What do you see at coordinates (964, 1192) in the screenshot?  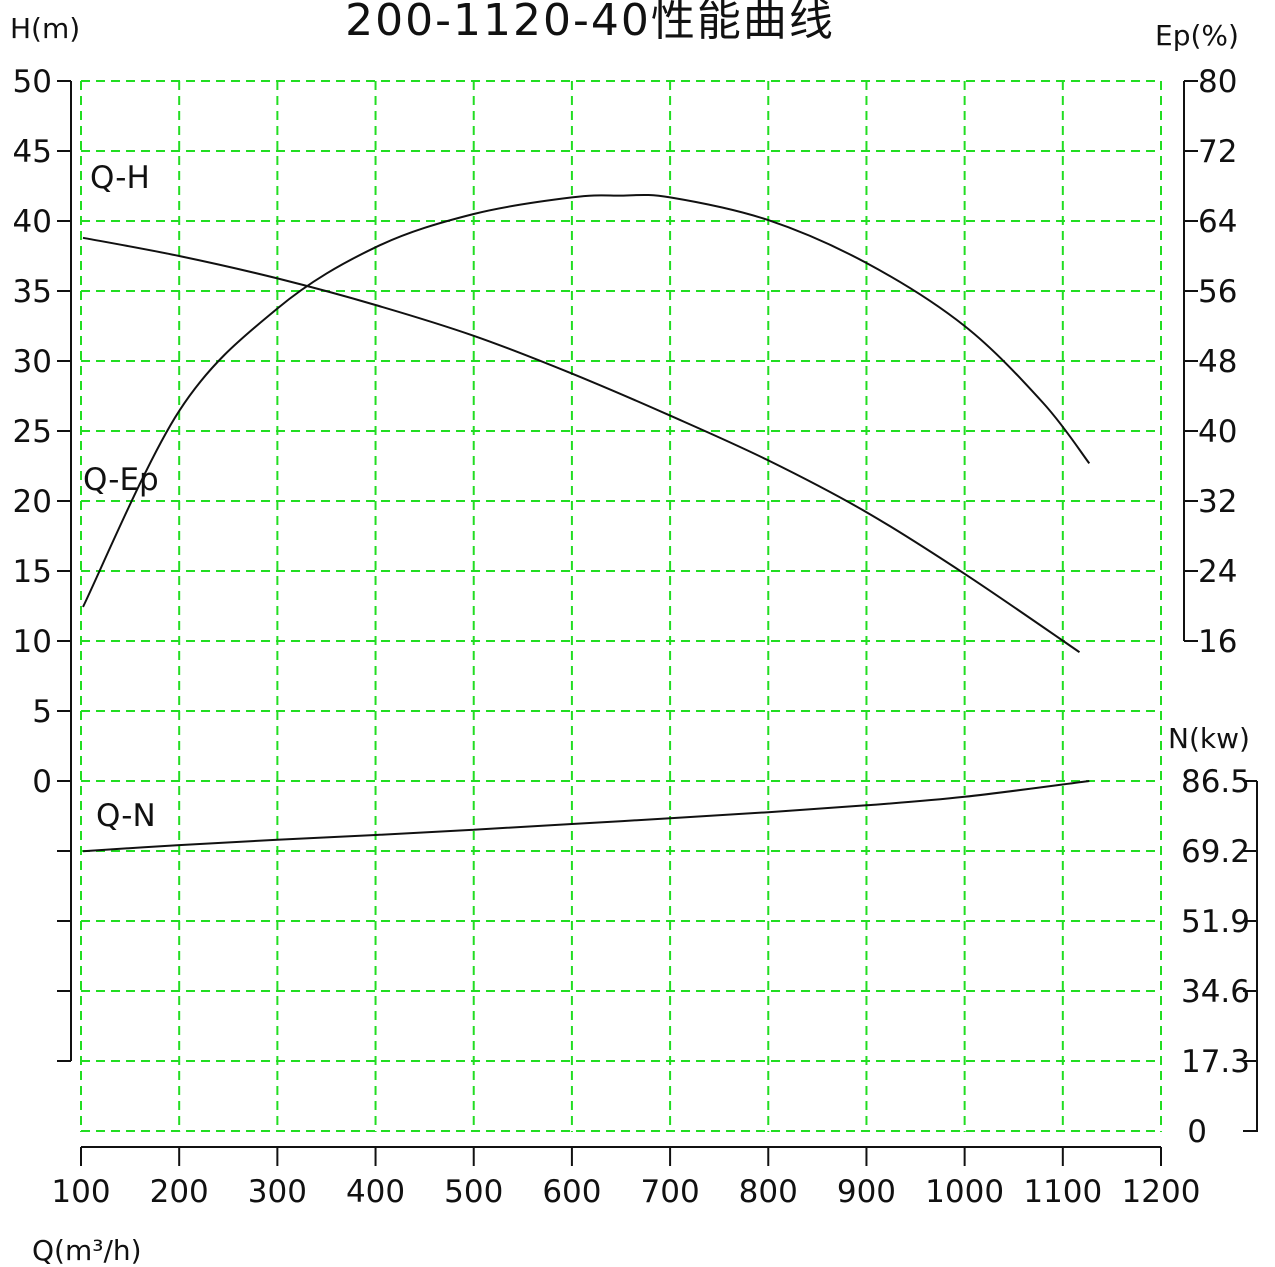 I see `flow-tick-label: 1000` at bounding box center [964, 1192].